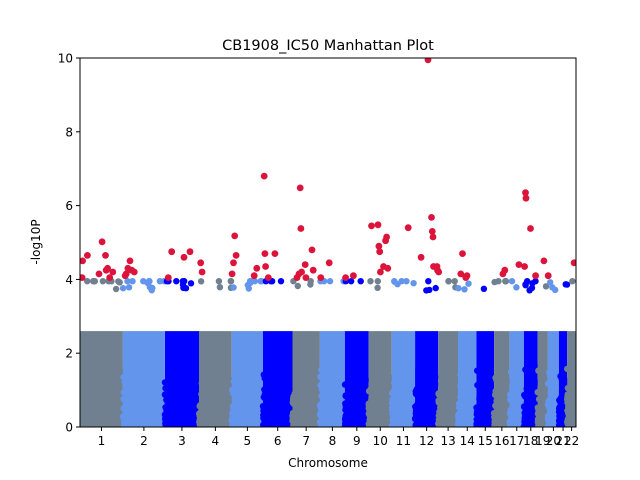 The height and width of the screenshot is (480, 640). What do you see at coordinates (215, 352) in the screenshot?
I see `chromosome-4-points` at bounding box center [215, 352].